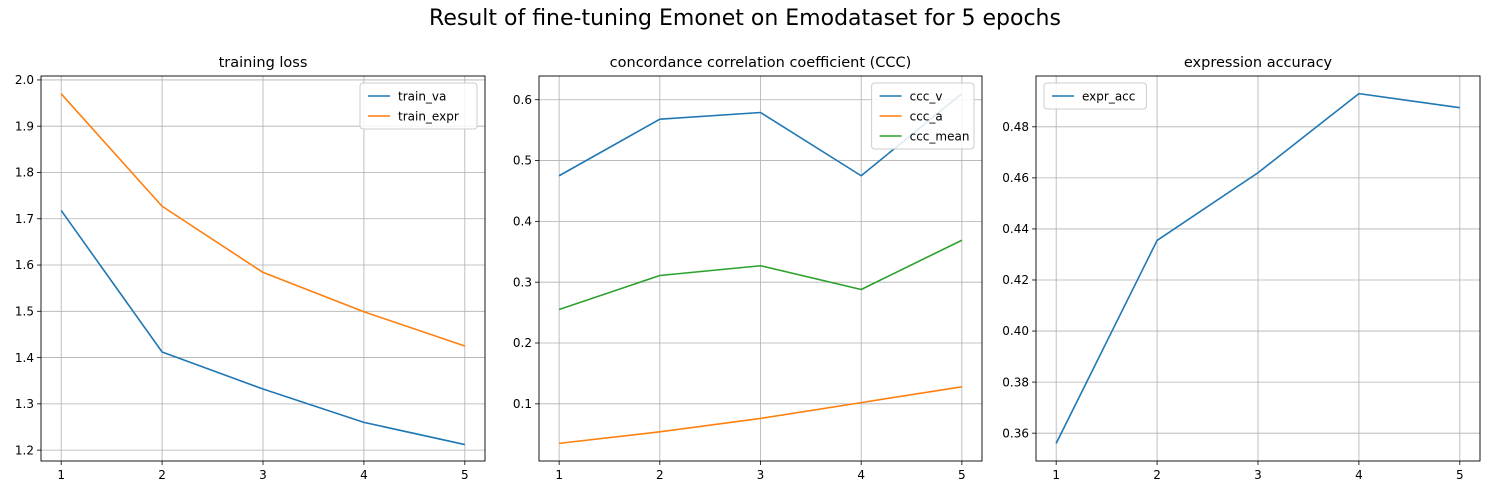 This screenshot has width=1490, height=495. What do you see at coordinates (522, 404) in the screenshot?
I see `y-tick-label: 0.1` at bounding box center [522, 404].